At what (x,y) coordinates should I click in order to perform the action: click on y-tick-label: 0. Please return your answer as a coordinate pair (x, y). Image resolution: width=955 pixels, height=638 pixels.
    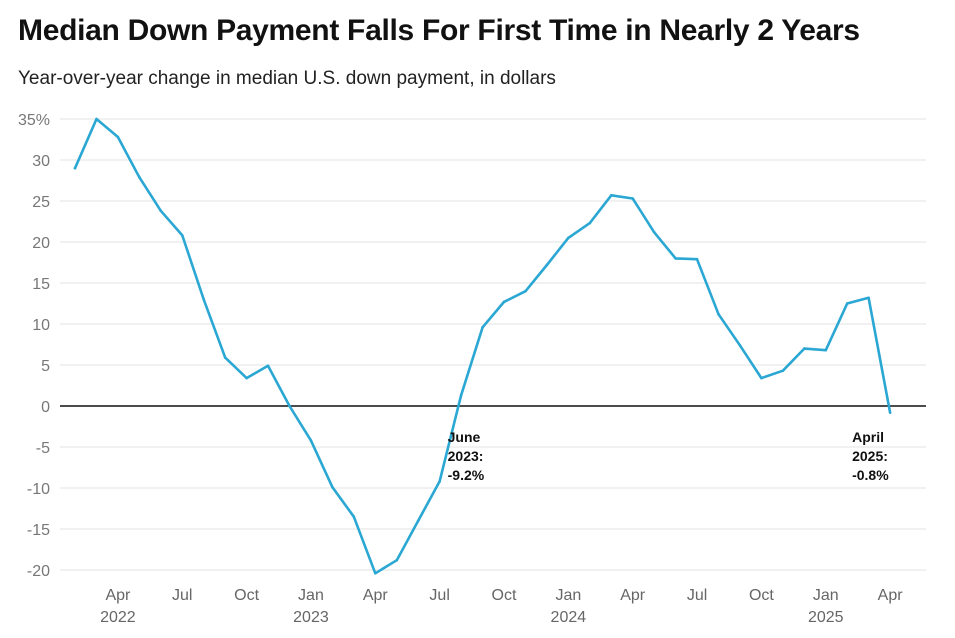
    Looking at the image, I should click on (45, 407).